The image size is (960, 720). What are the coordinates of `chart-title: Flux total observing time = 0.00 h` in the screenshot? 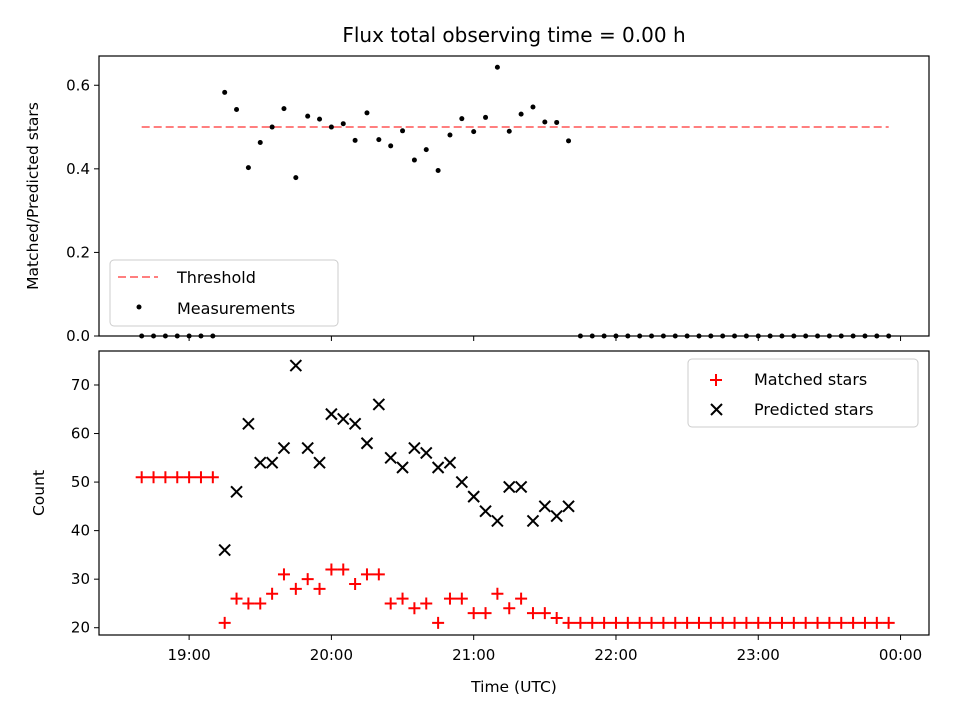 It's located at (513, 35).